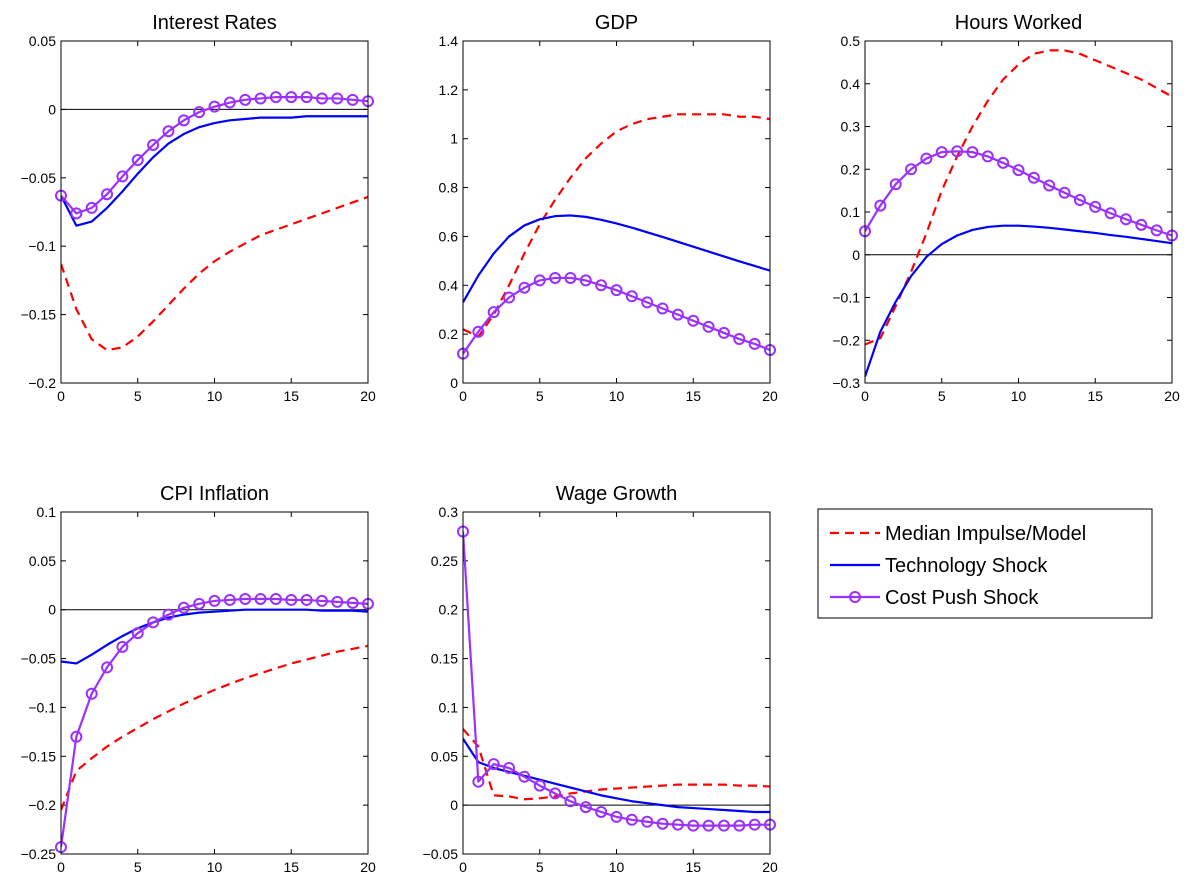 The height and width of the screenshot is (882, 1194). What do you see at coordinates (1018, 23) in the screenshot?
I see `panel-title: Hours Worked` at bounding box center [1018, 23].